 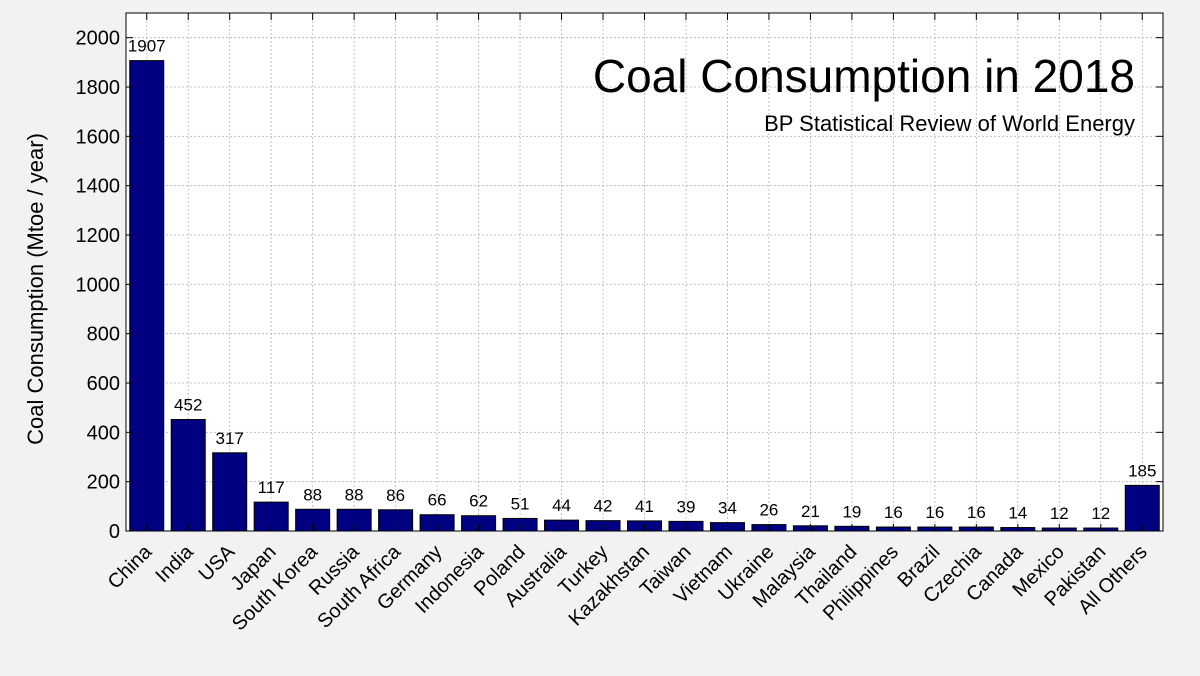 I want to click on data-label: 1907, so click(x=147, y=46).